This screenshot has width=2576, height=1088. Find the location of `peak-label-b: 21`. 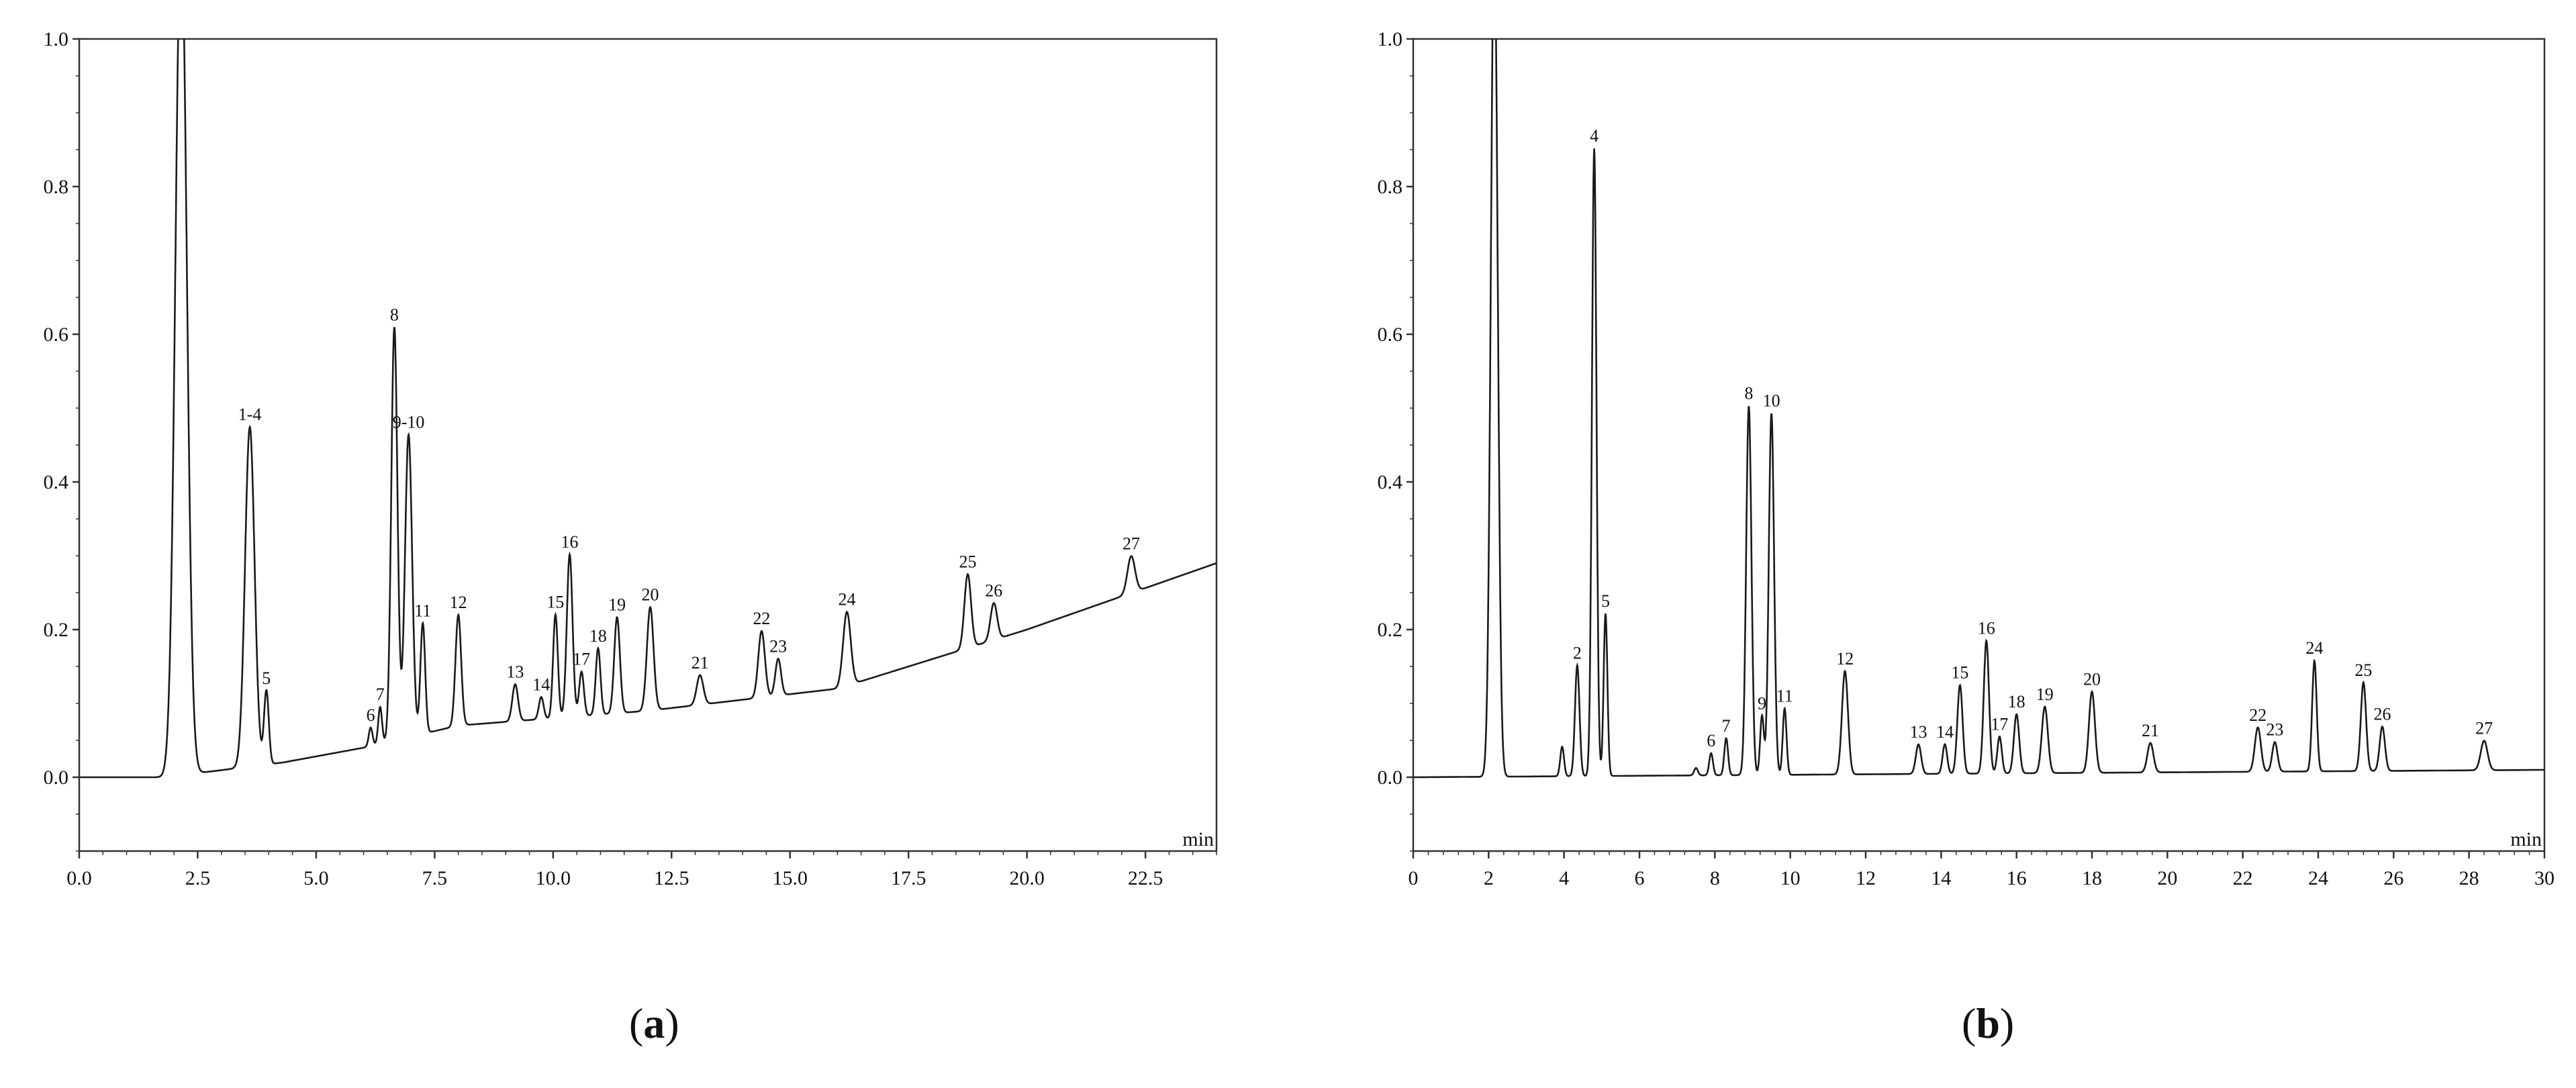

peak-label-b: 21 is located at coordinates (2150, 730).